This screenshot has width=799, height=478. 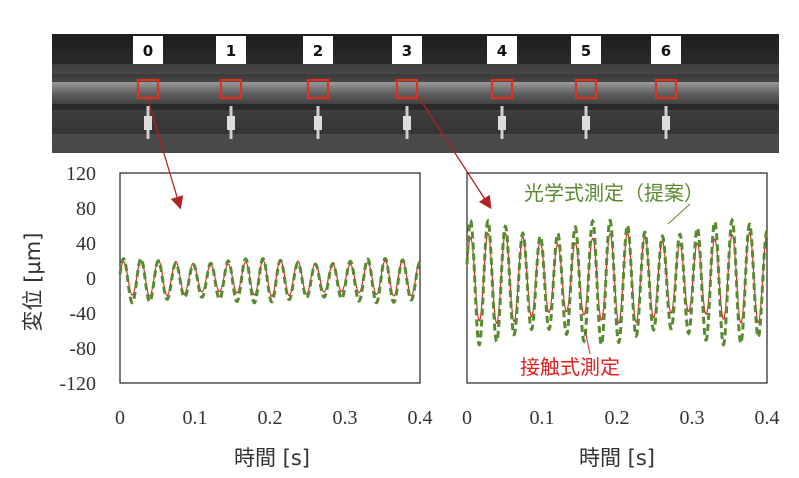 I want to click on marker-label-4: 4, so click(x=502, y=51).